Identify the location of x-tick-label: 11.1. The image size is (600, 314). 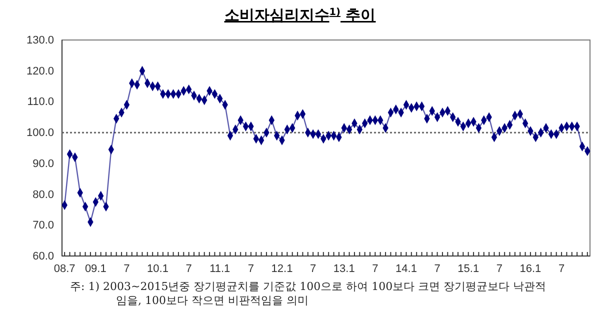
(220, 268).